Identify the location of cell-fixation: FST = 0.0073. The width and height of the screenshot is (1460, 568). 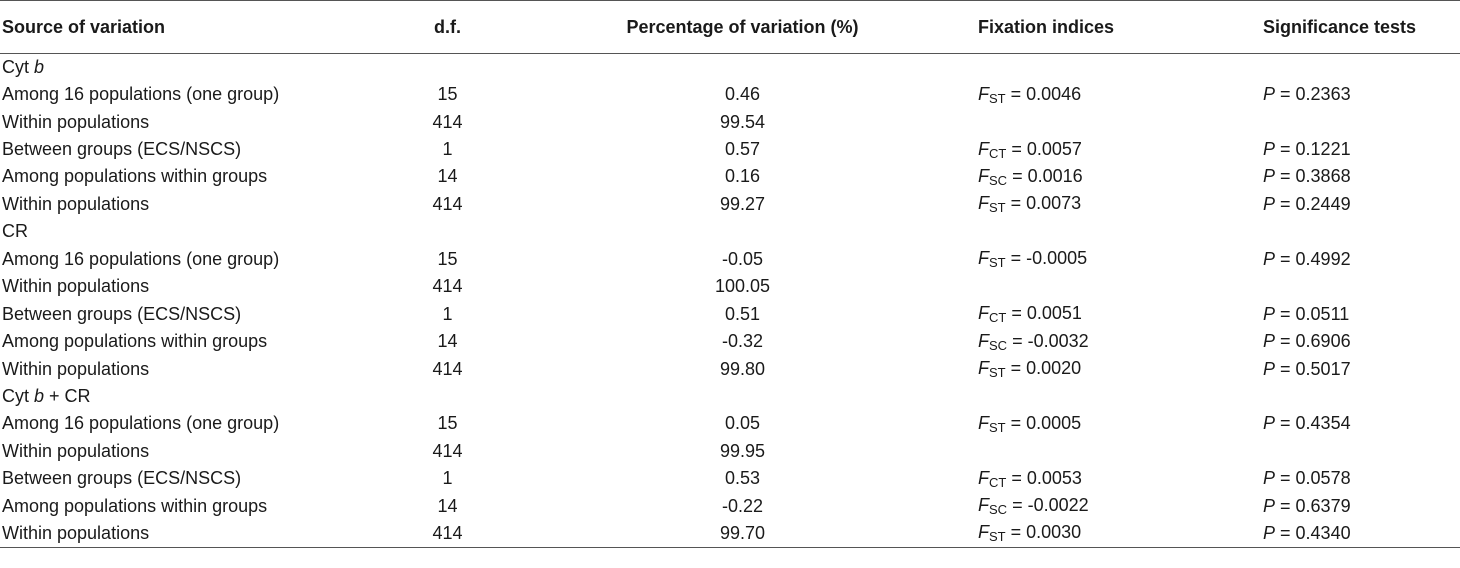
(1117, 204).